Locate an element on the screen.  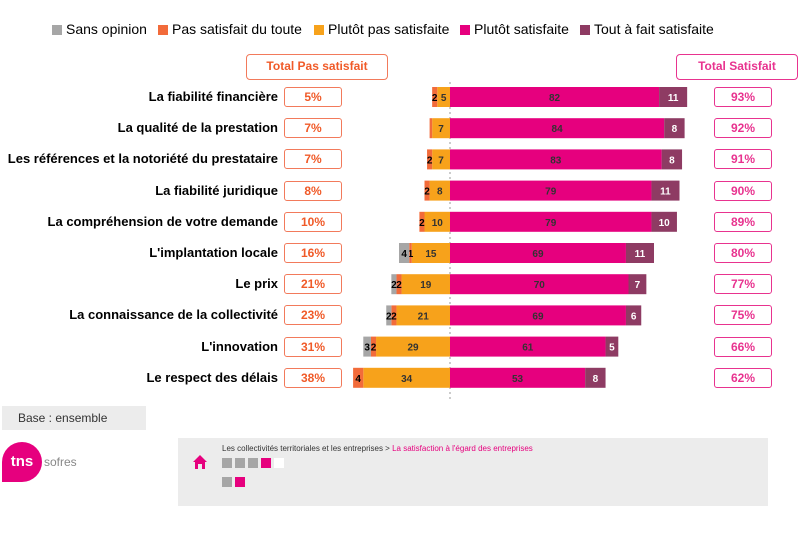
category-label: La connaissance de la collectivité is located at coordinates (173, 315).